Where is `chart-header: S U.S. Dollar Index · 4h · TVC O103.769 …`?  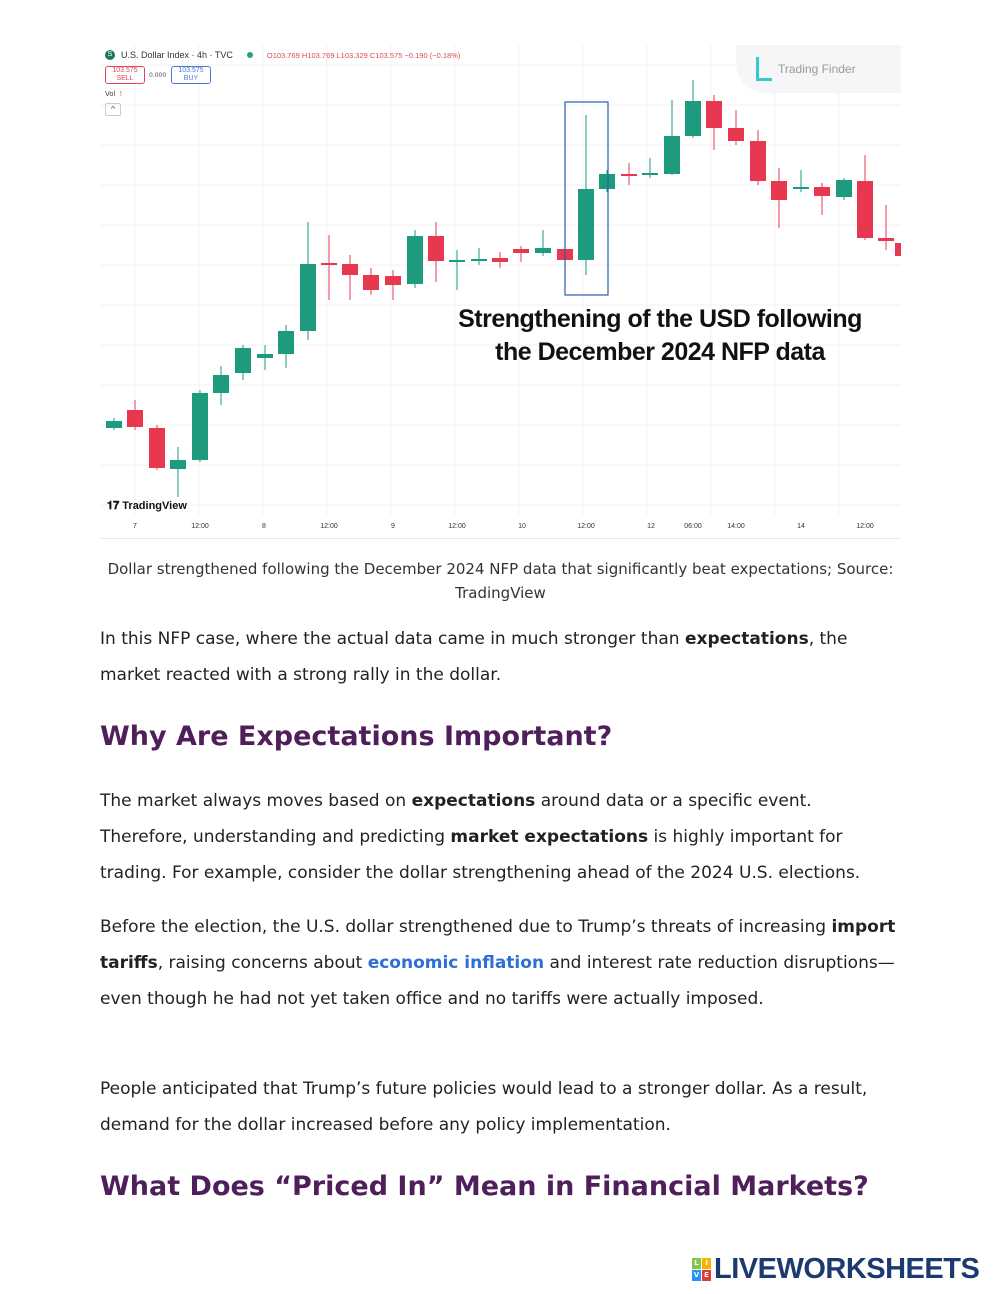
chart-header: S U.S. Dollar Index · 4h · TVC O103.769 … is located at coordinates (282, 55).